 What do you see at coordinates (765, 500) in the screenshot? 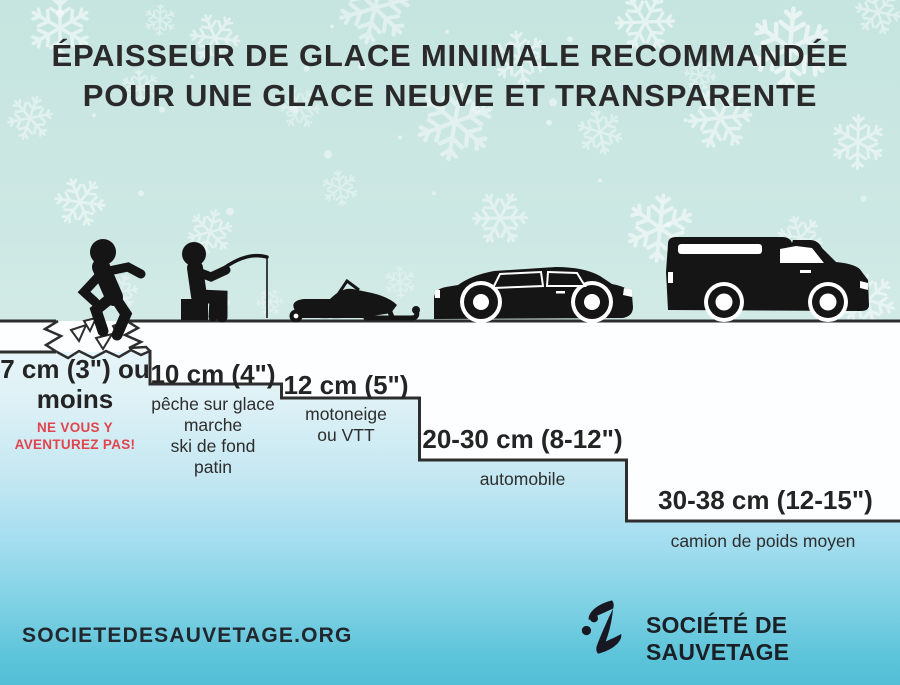
I see `thickness-label-30-38cm: 30-38 cm (12-15")` at bounding box center [765, 500].